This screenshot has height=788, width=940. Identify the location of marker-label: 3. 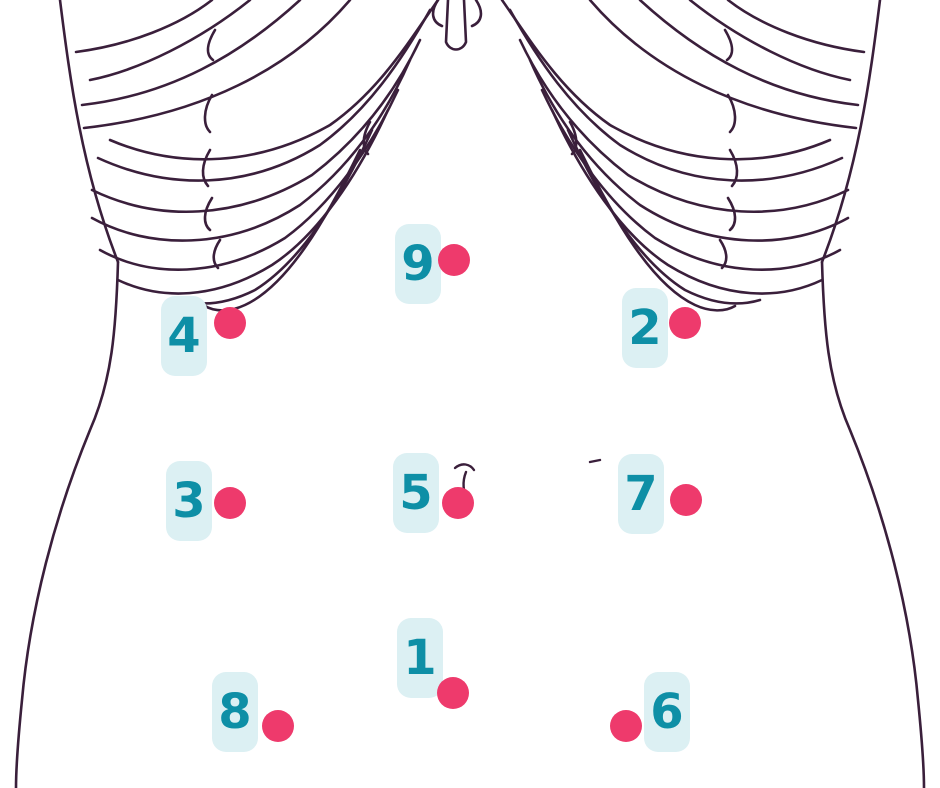
(189, 501).